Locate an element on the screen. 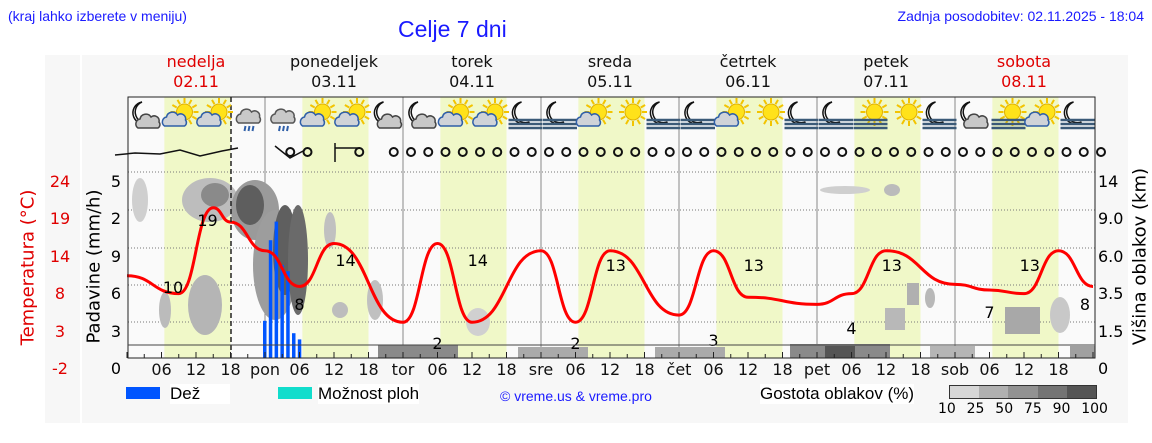  x-tick-label: pon is located at coordinates (265, 369).